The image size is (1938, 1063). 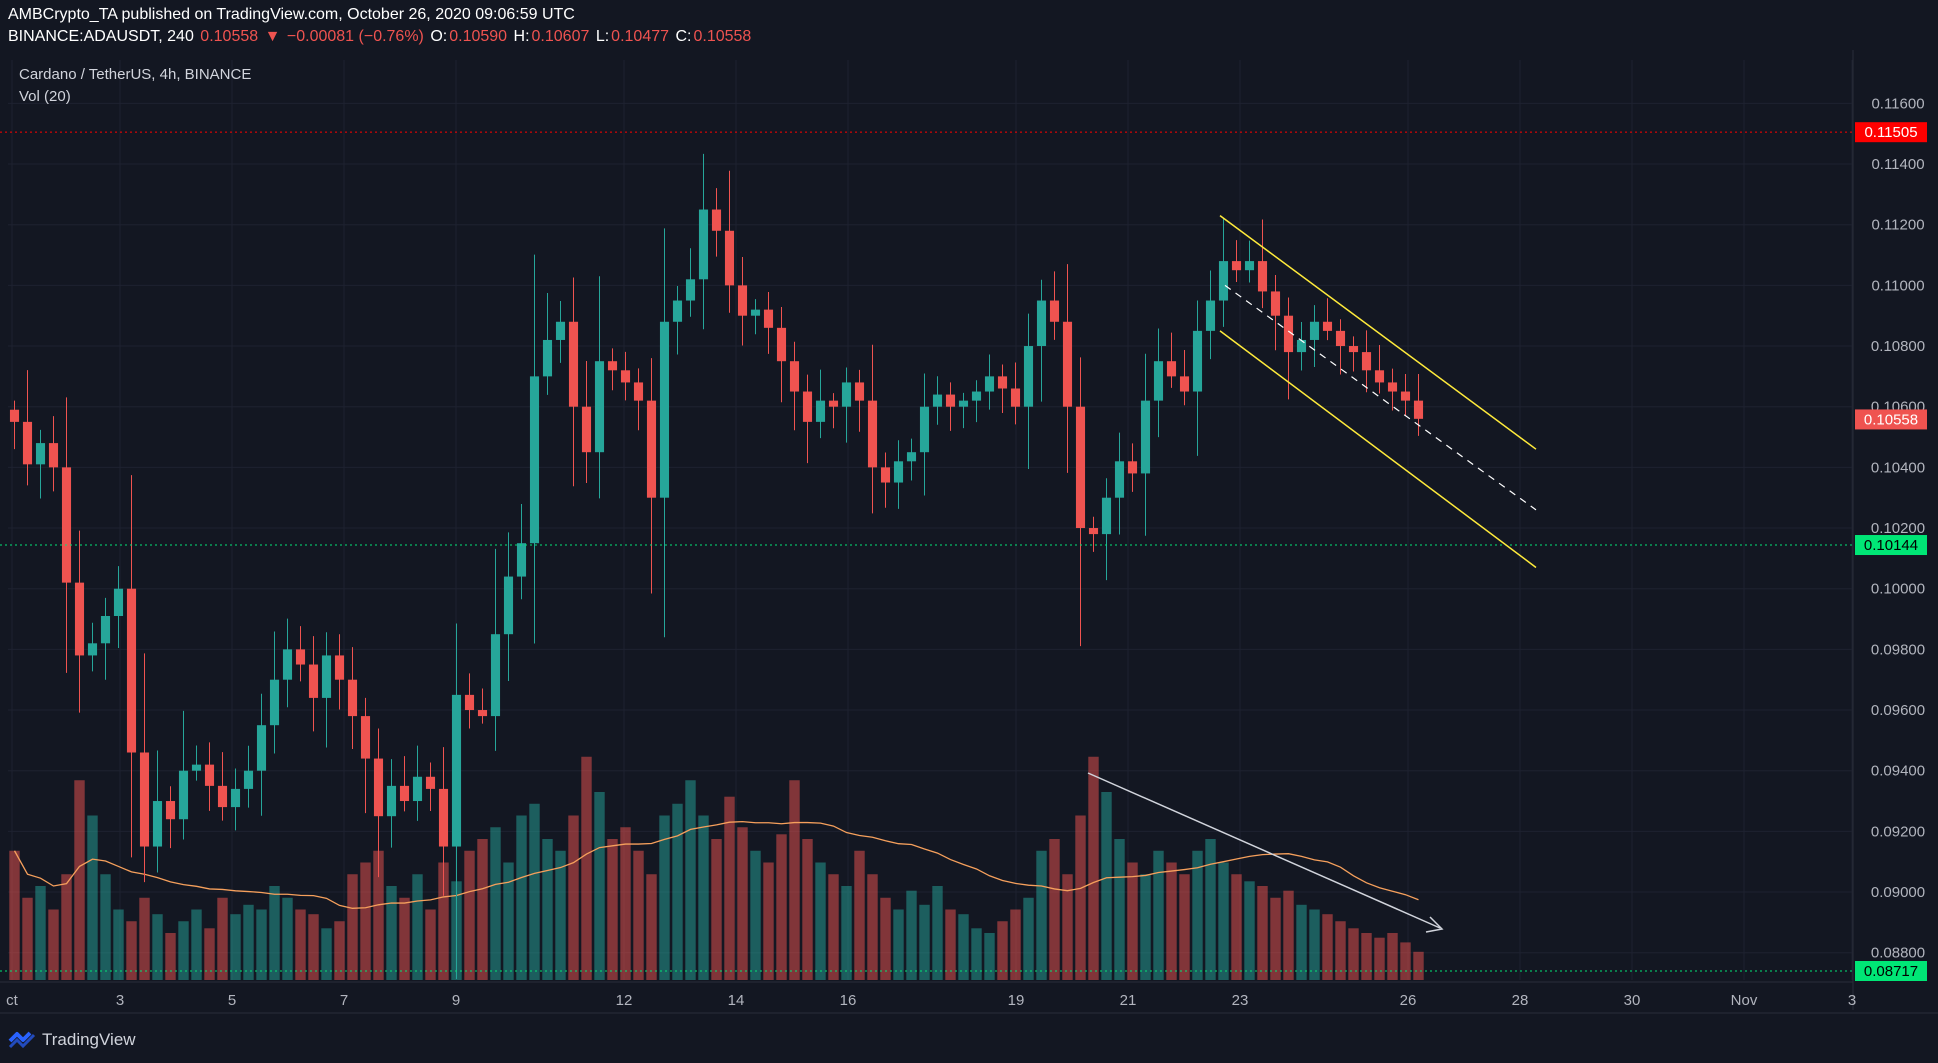 What do you see at coordinates (135, 74) in the screenshot?
I see `chart-title: Cardano / TetherUS, 4h, BINANCE` at bounding box center [135, 74].